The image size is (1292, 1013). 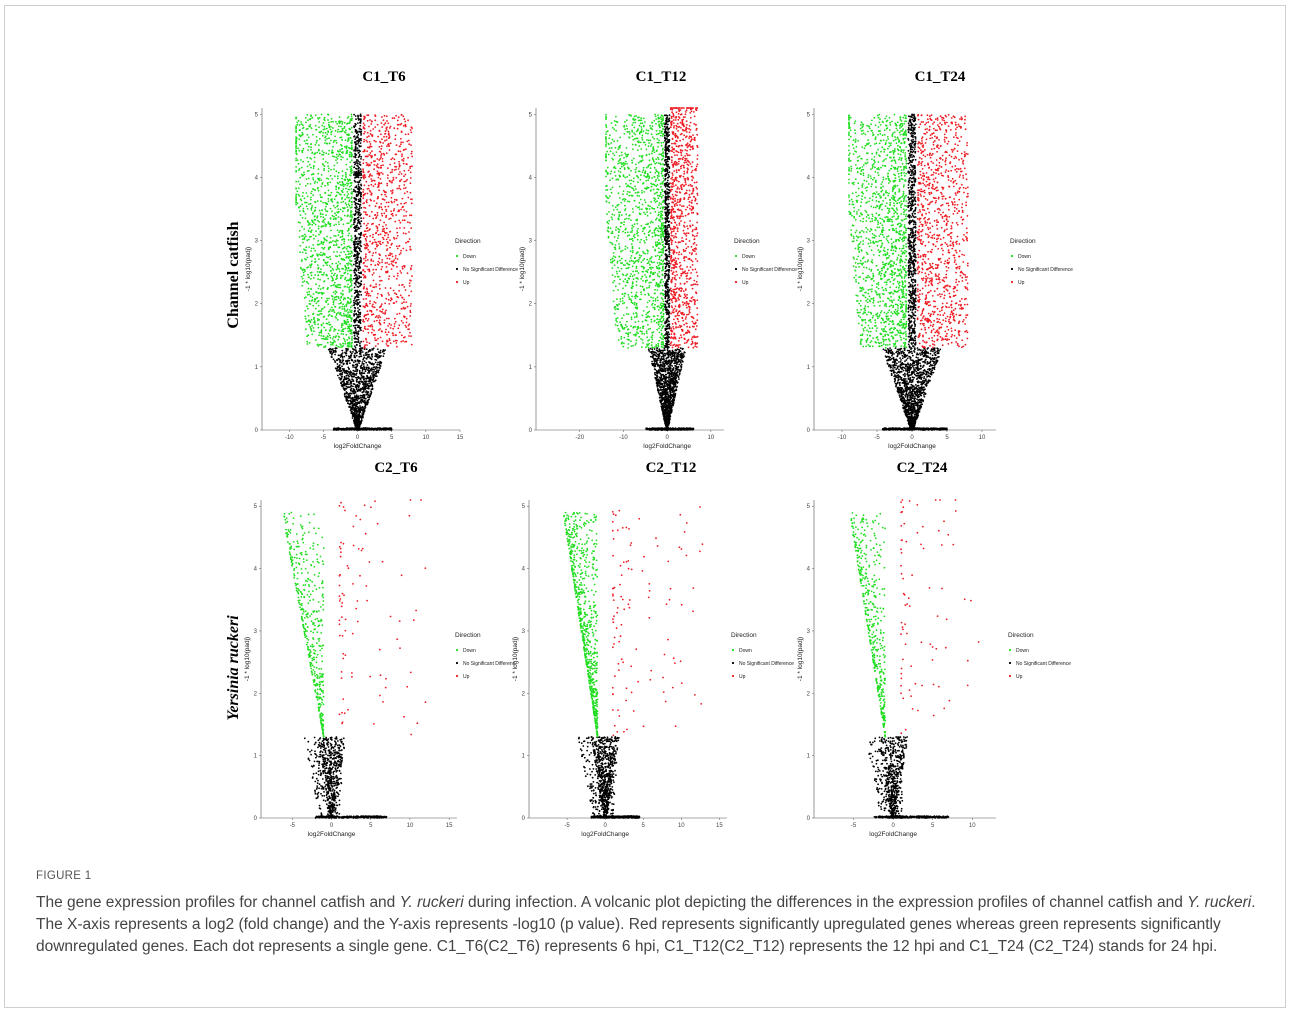 What do you see at coordinates (358, 446) in the screenshot?
I see `x-axis-title: log2FoldChange` at bounding box center [358, 446].